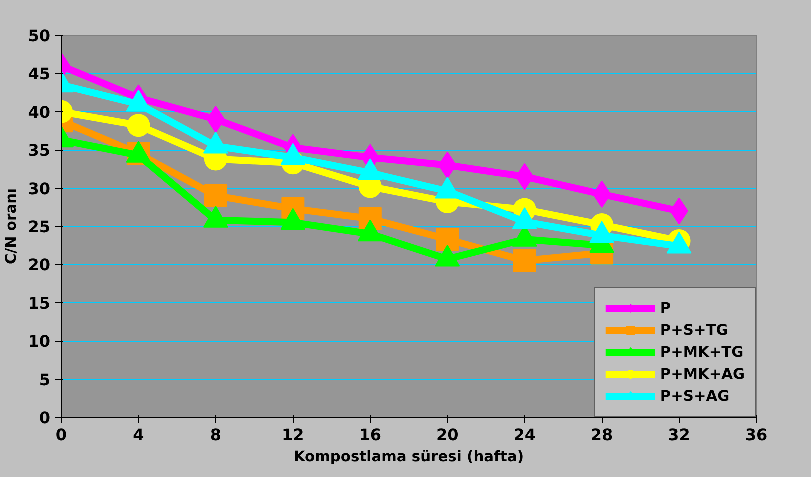 The height and width of the screenshot is (477, 811). I want to click on legend-label: P, so click(666, 308).